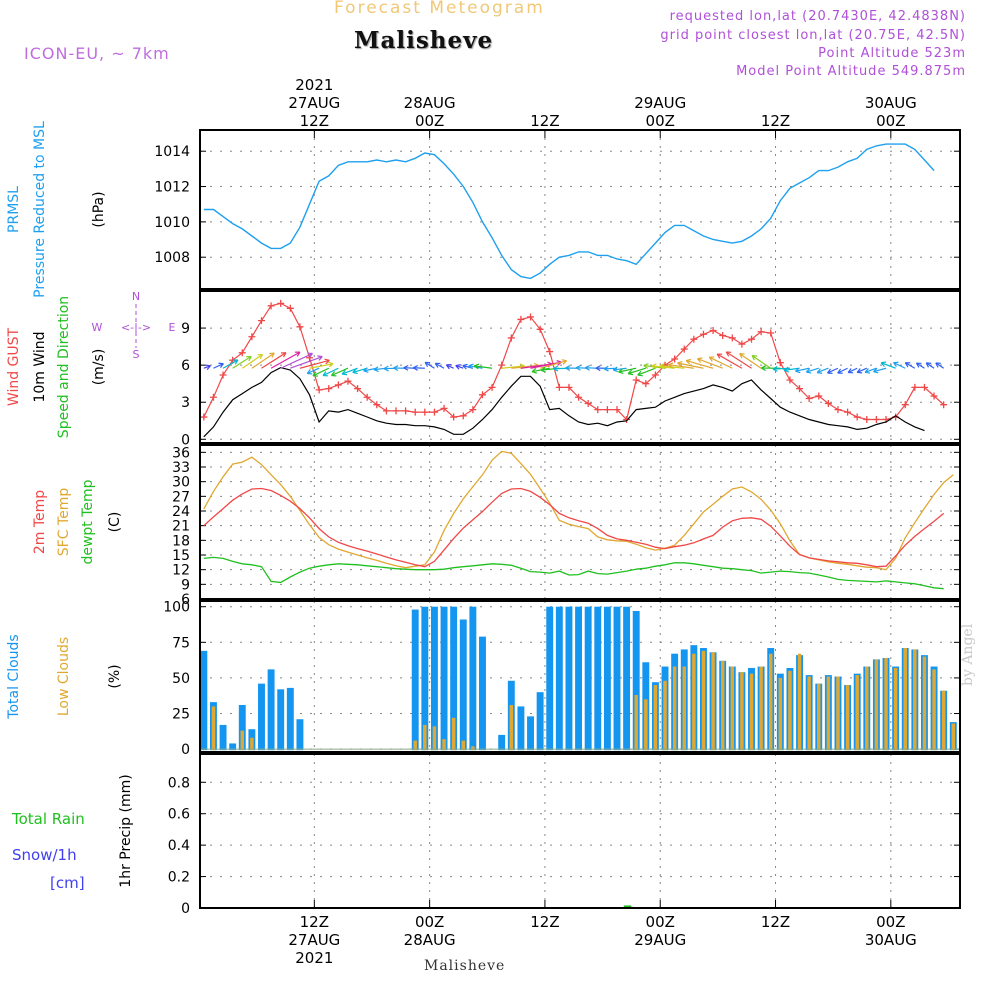 This screenshot has height=1000, width=1000. What do you see at coordinates (890, 922) in the screenshot?
I see `bottom-time-label: 00Z` at bounding box center [890, 922].